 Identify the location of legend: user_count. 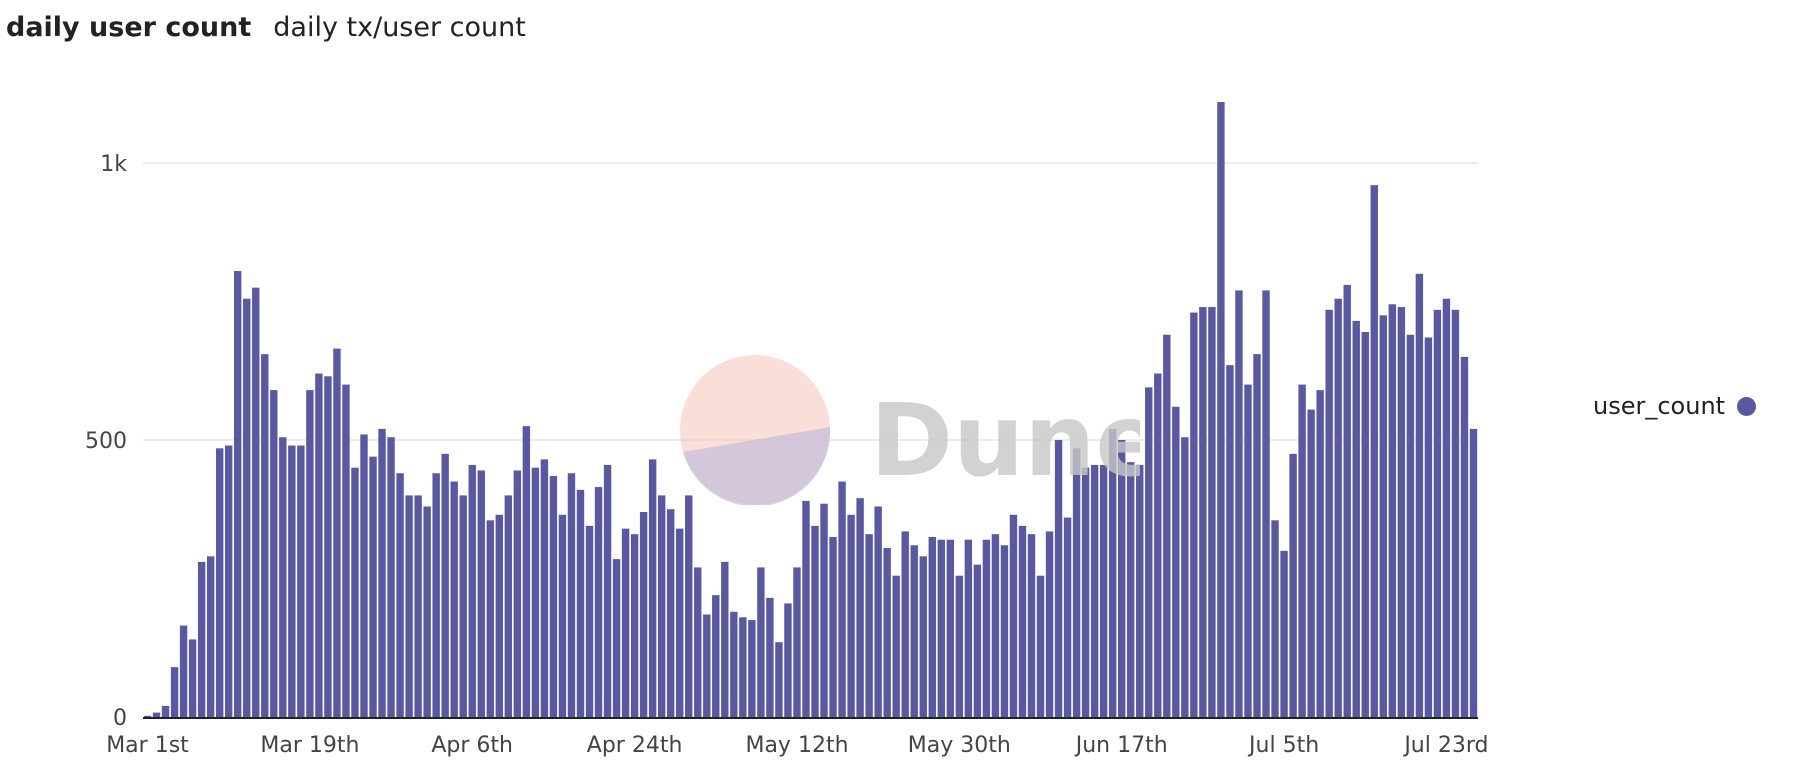
(1675, 406).